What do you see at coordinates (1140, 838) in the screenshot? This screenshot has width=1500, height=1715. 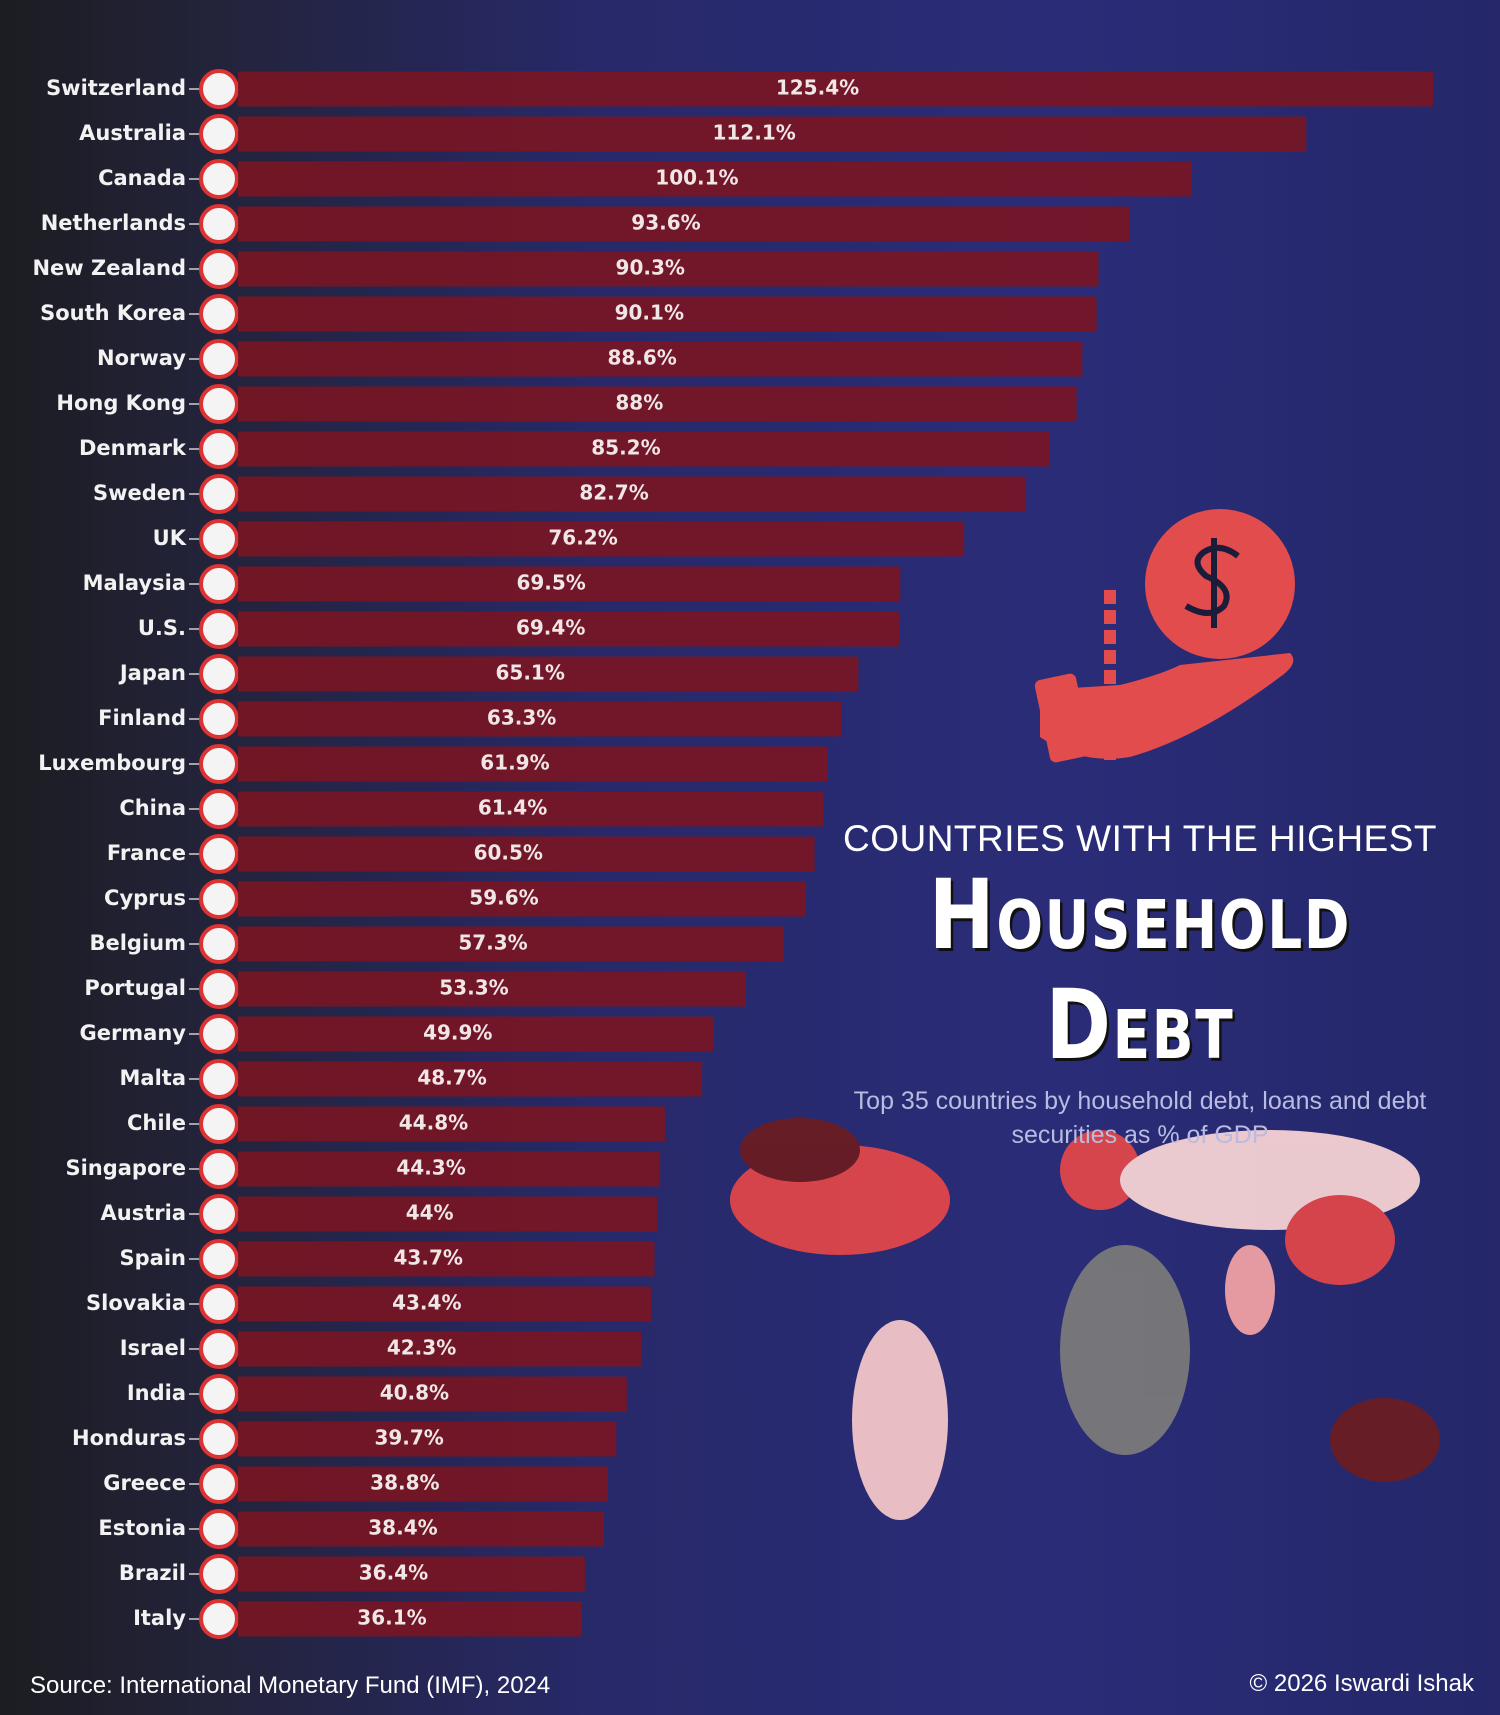 I see `overline: COUNTRIES WITH THE HIGHEST` at bounding box center [1140, 838].